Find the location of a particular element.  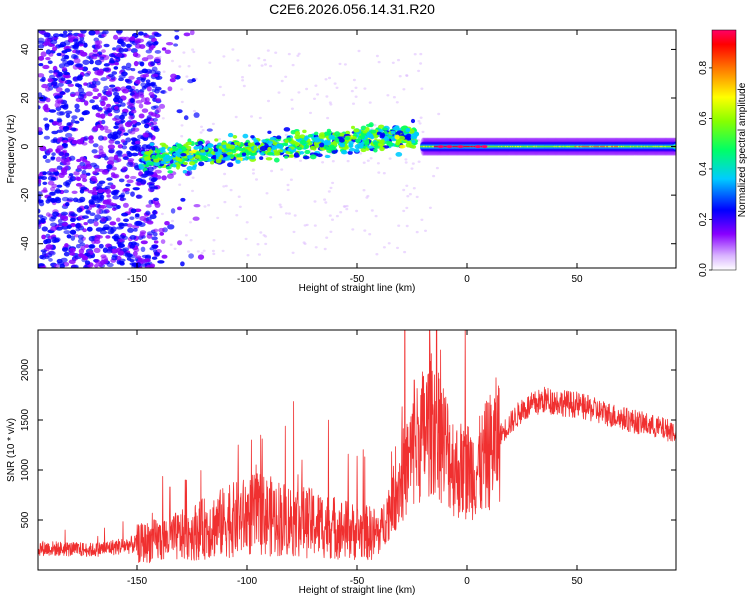

colorbar-tick-label: 0.6 is located at coordinates (703, 118).